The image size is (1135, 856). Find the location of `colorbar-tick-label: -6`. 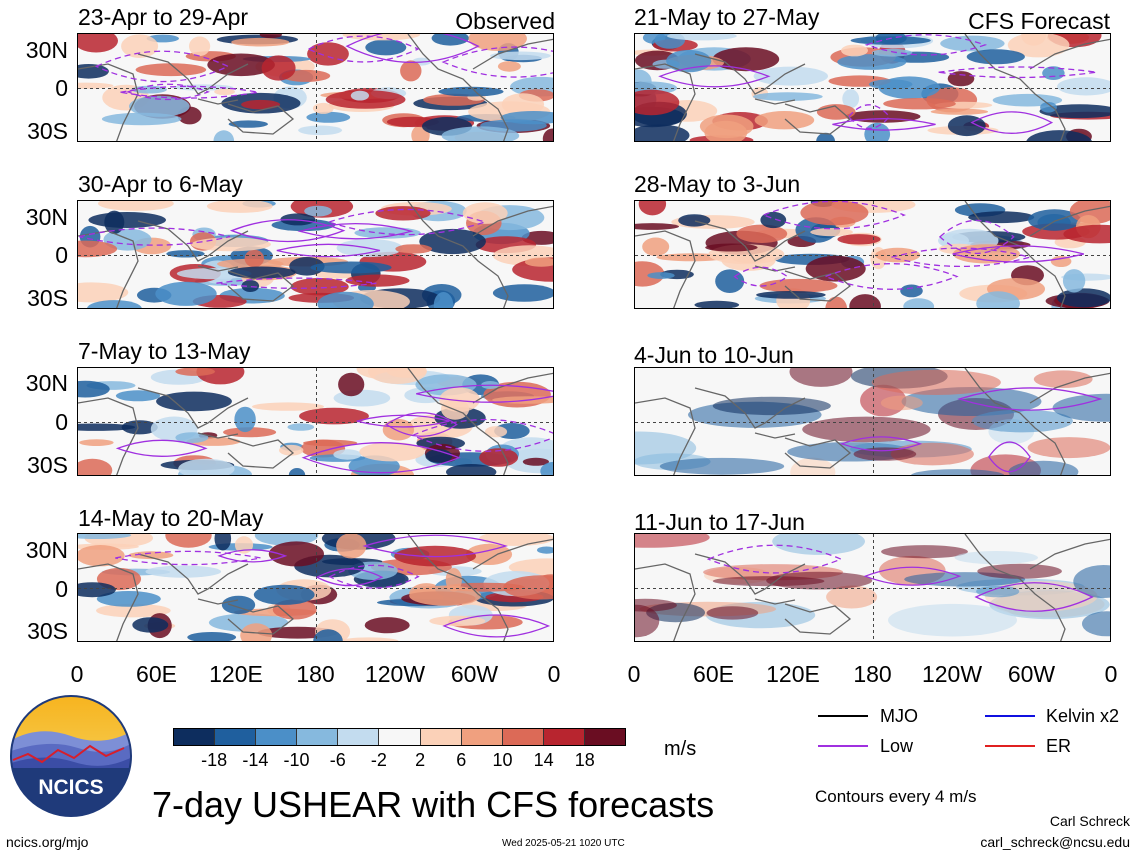

colorbar-tick-label: -6 is located at coordinates (337, 760).